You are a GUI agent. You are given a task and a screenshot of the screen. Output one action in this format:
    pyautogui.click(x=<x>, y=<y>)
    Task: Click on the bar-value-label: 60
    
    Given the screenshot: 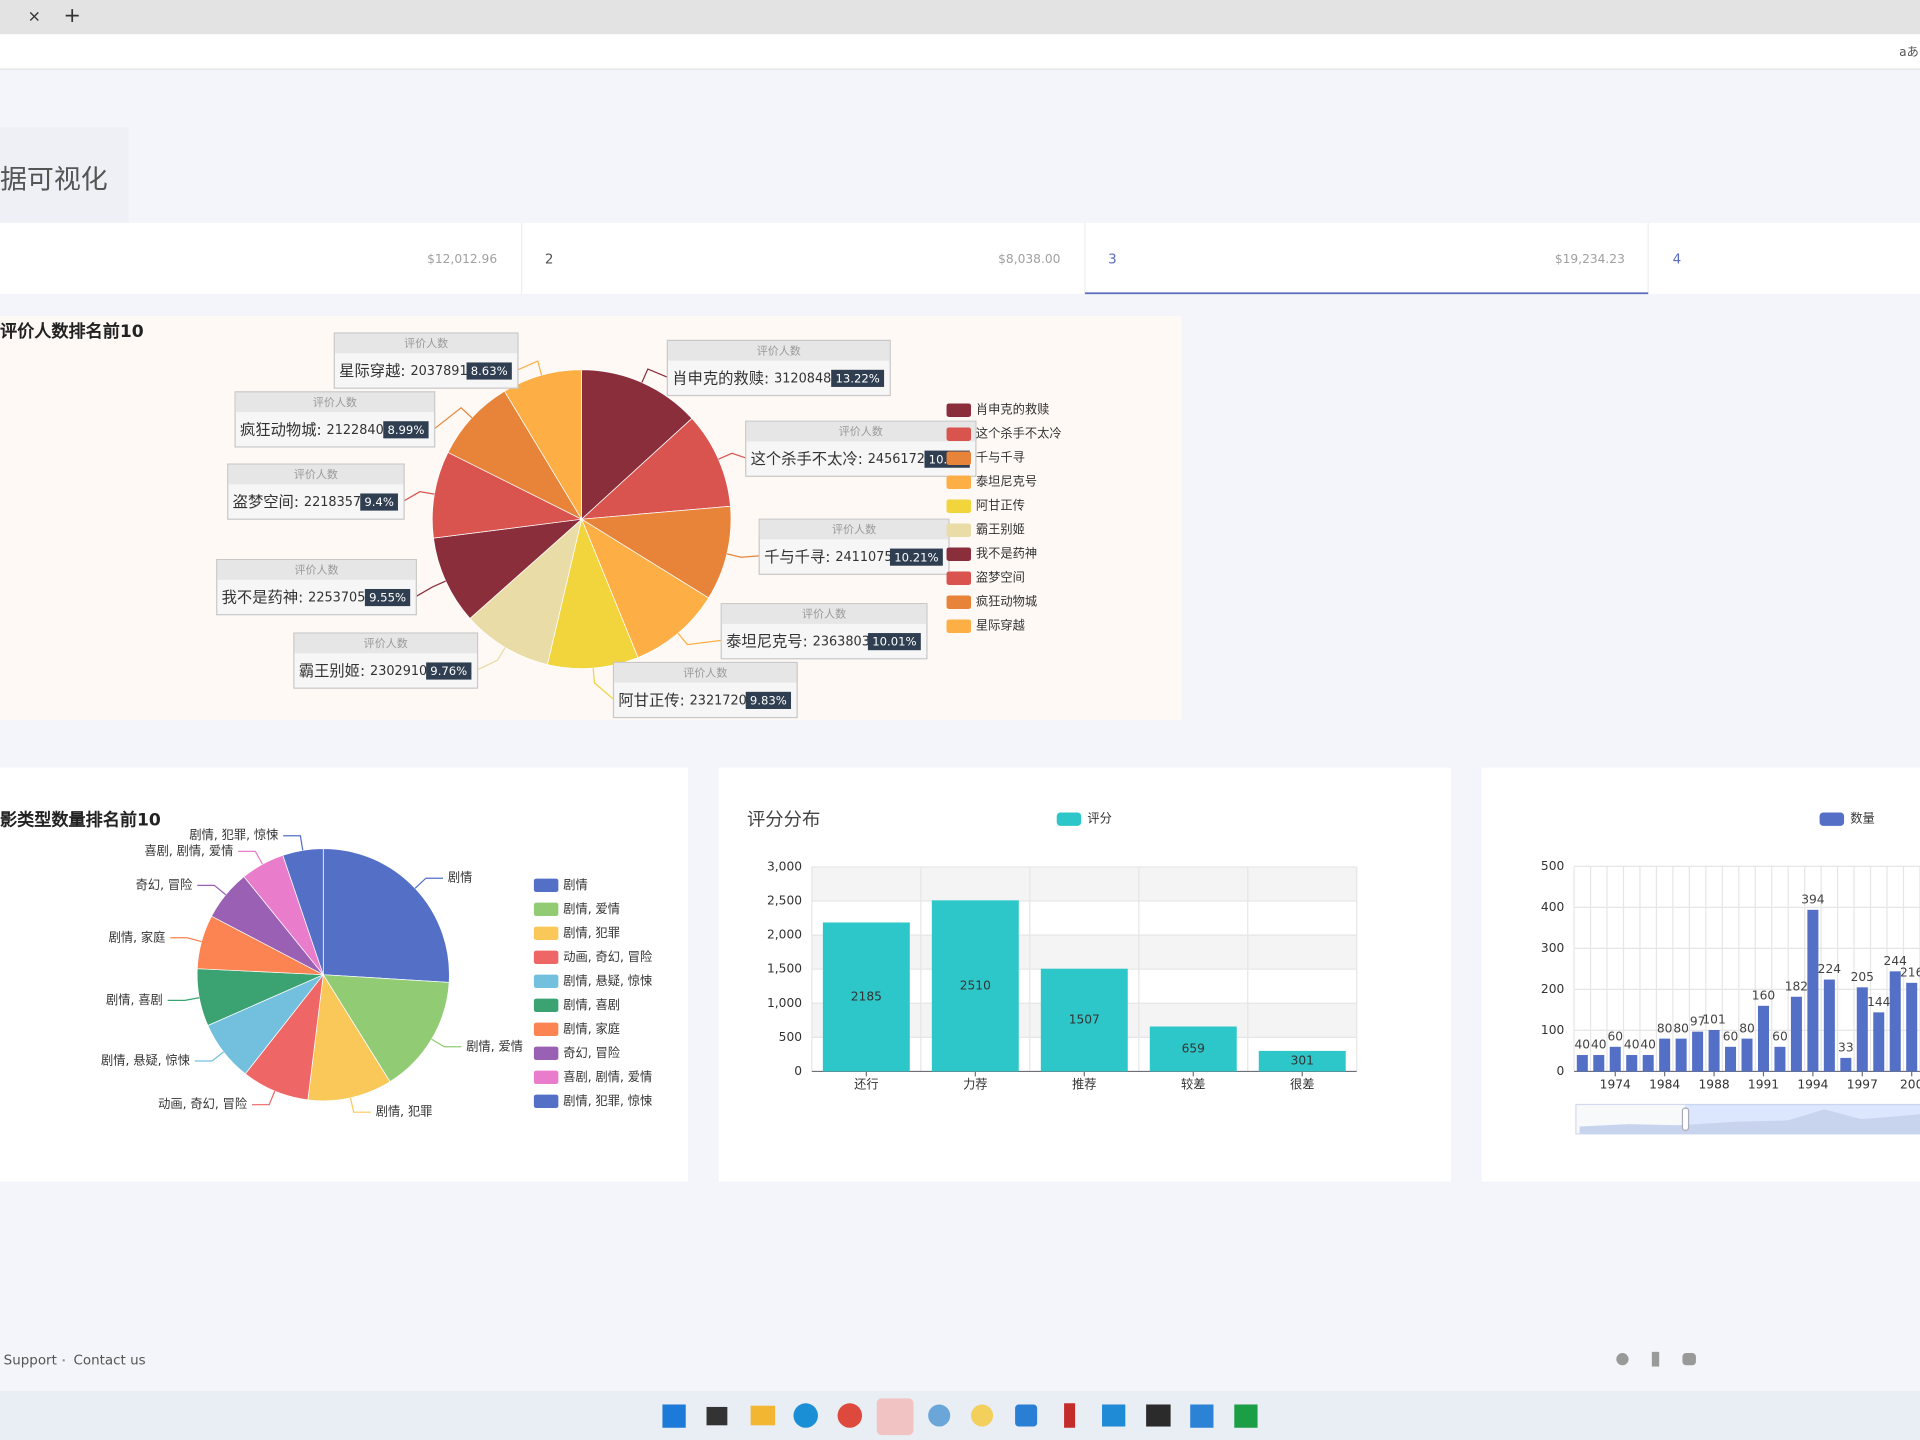 What is the action you would take?
    pyautogui.click(x=1780, y=1037)
    